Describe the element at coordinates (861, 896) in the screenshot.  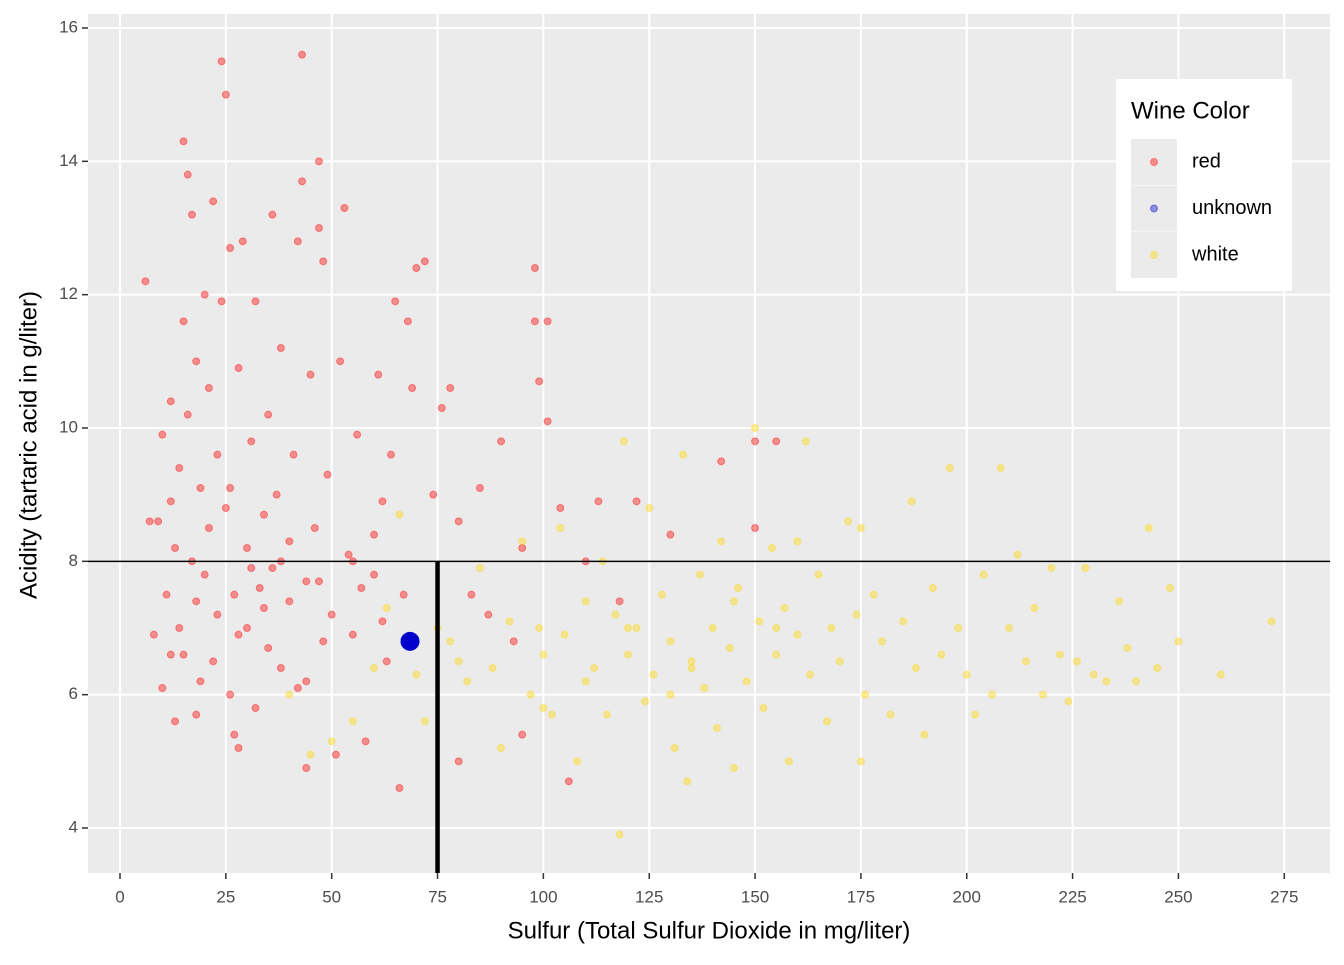
I see `x-tick-label: 175` at that location.